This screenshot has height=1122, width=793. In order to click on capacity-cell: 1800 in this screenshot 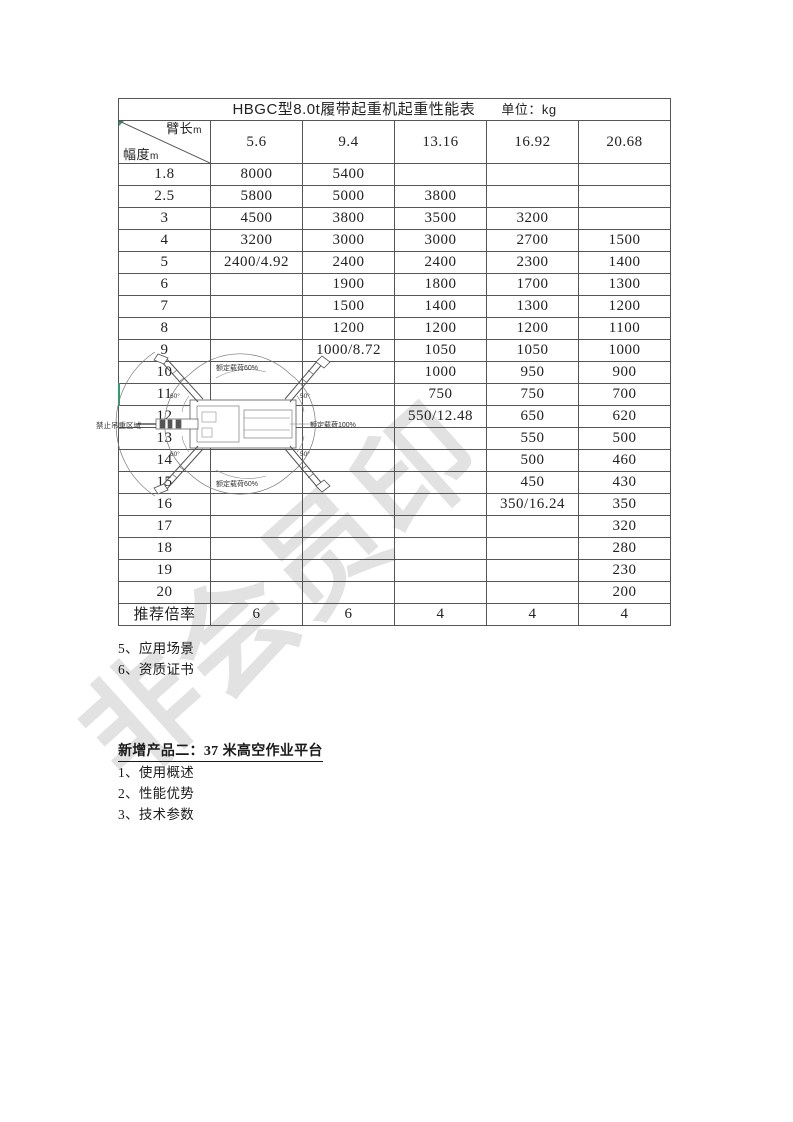, I will do `click(440, 284)`.